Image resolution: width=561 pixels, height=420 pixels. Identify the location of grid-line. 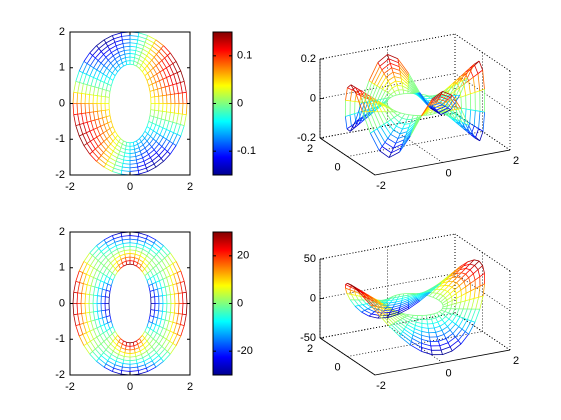
(415, 344).